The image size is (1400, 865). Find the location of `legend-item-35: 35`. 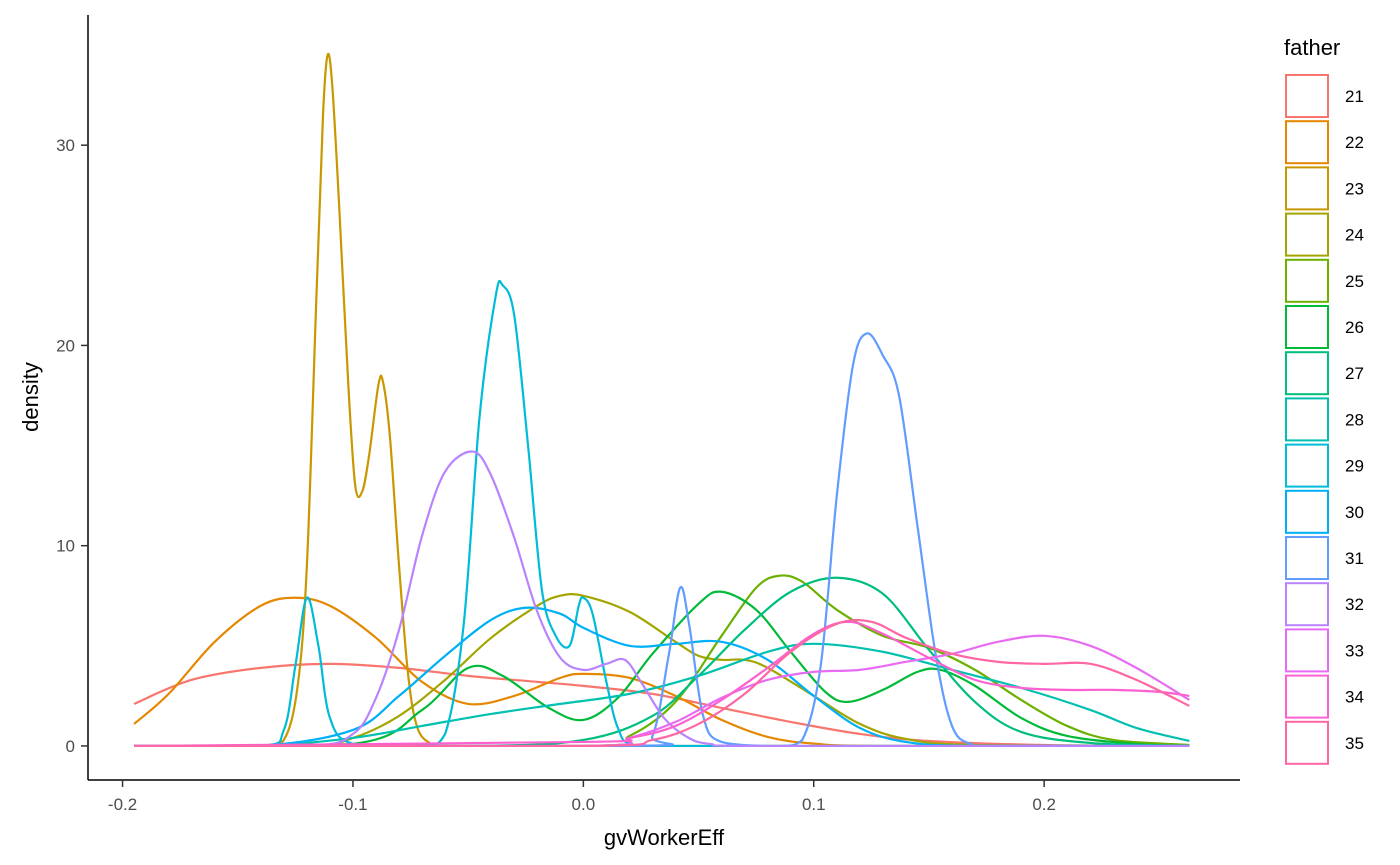

legend-item-35: 35 is located at coordinates (1324, 742).